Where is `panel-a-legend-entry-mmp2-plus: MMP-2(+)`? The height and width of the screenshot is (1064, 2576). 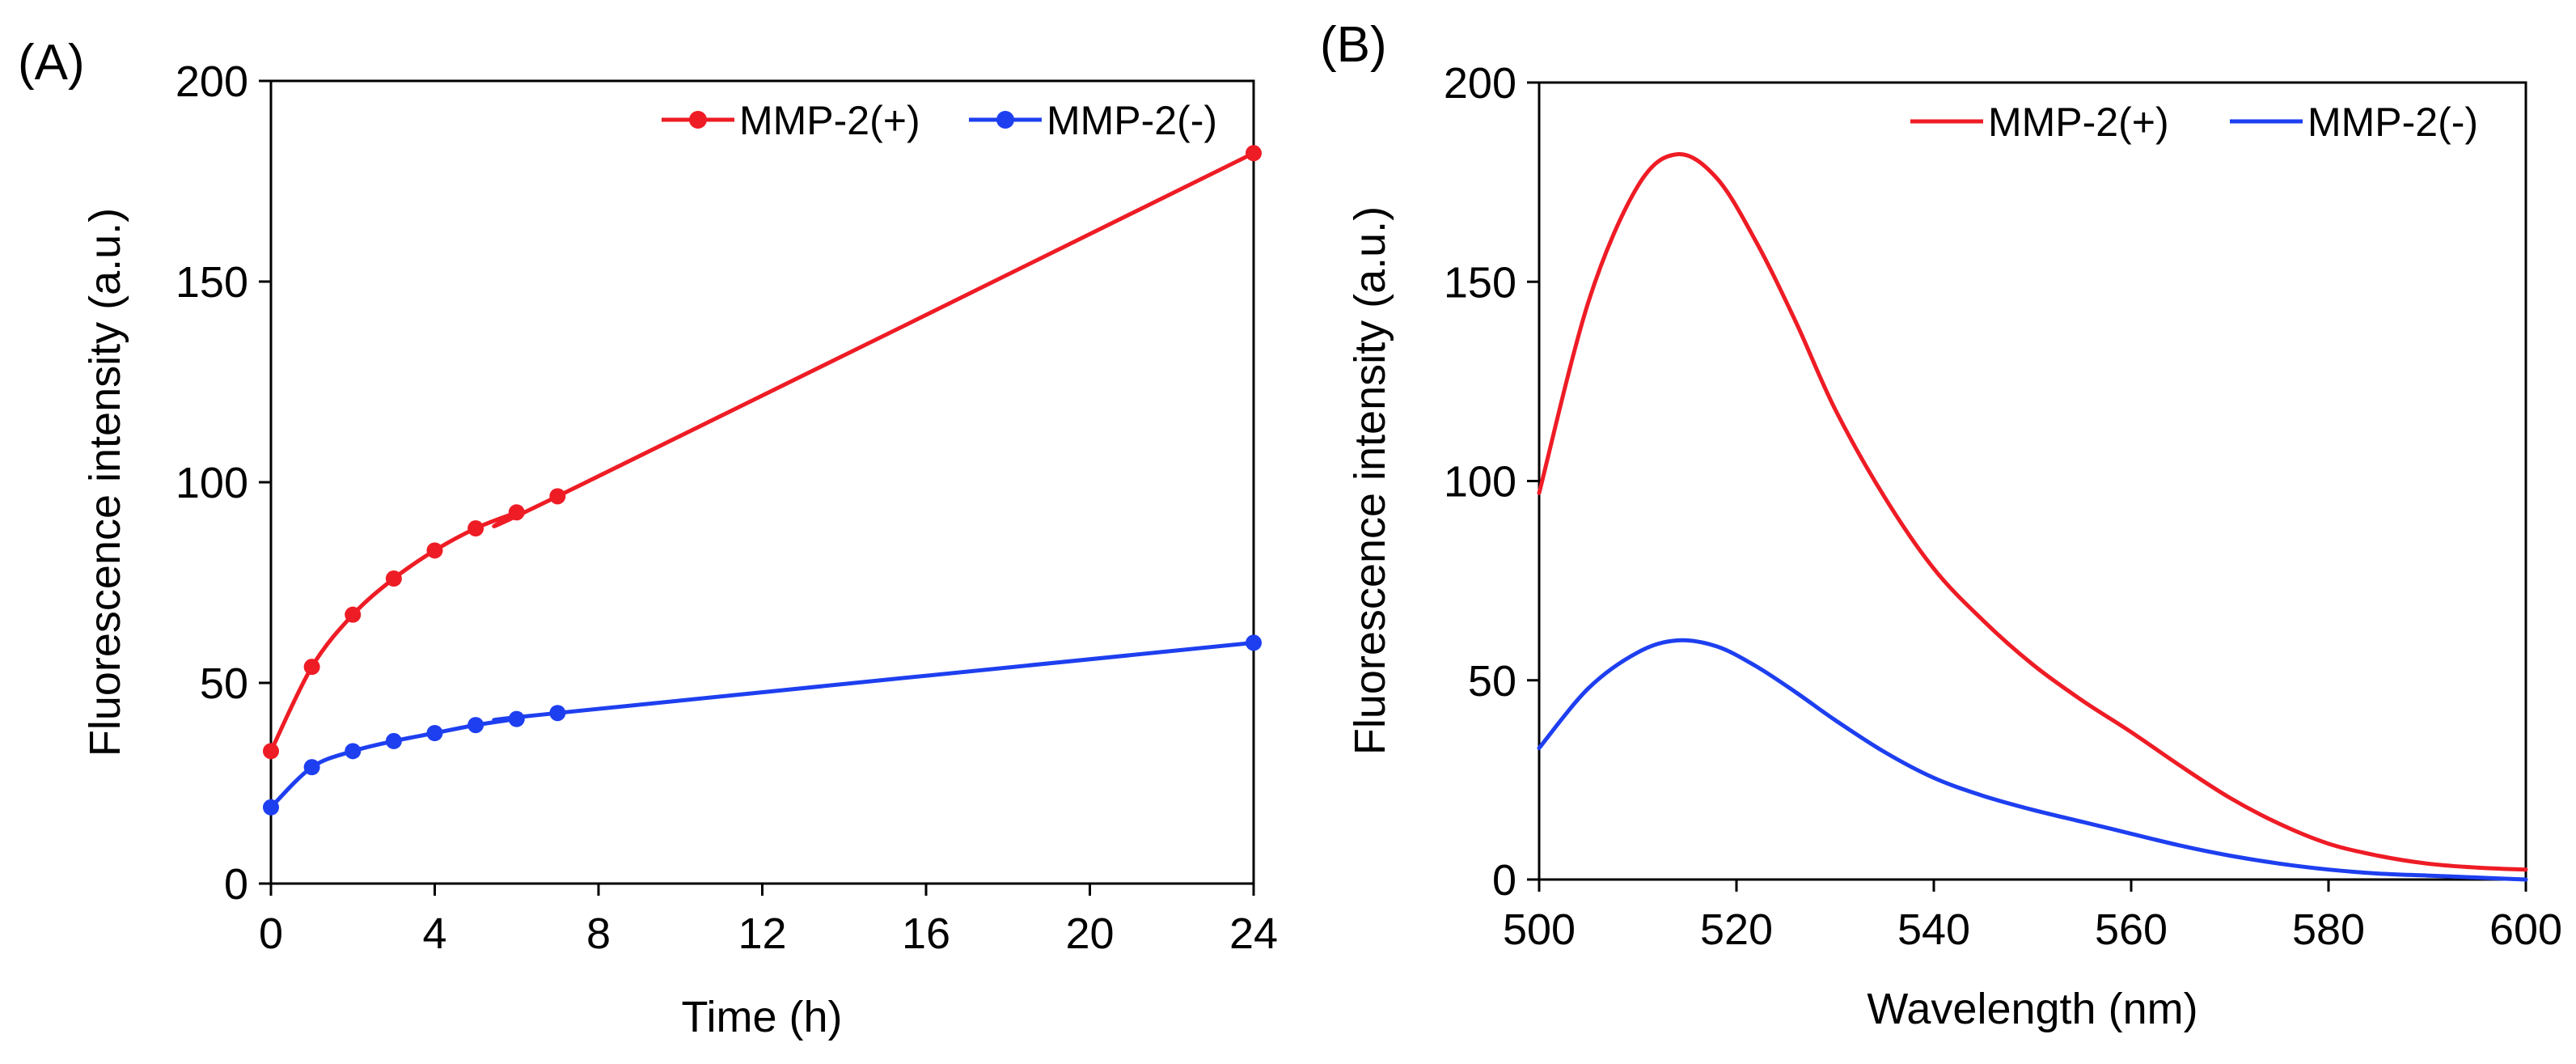
panel-a-legend-entry-mmp2-plus: MMP-2(+) is located at coordinates (791, 120).